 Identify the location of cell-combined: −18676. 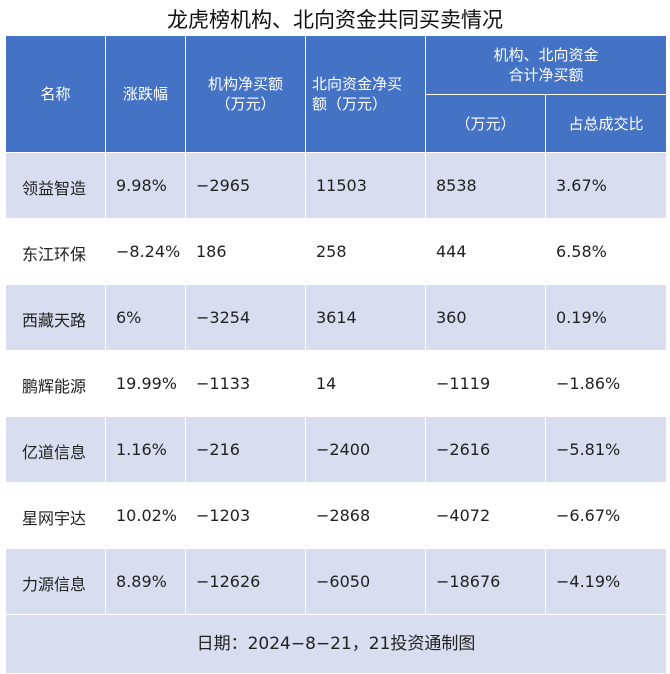
(485, 581).